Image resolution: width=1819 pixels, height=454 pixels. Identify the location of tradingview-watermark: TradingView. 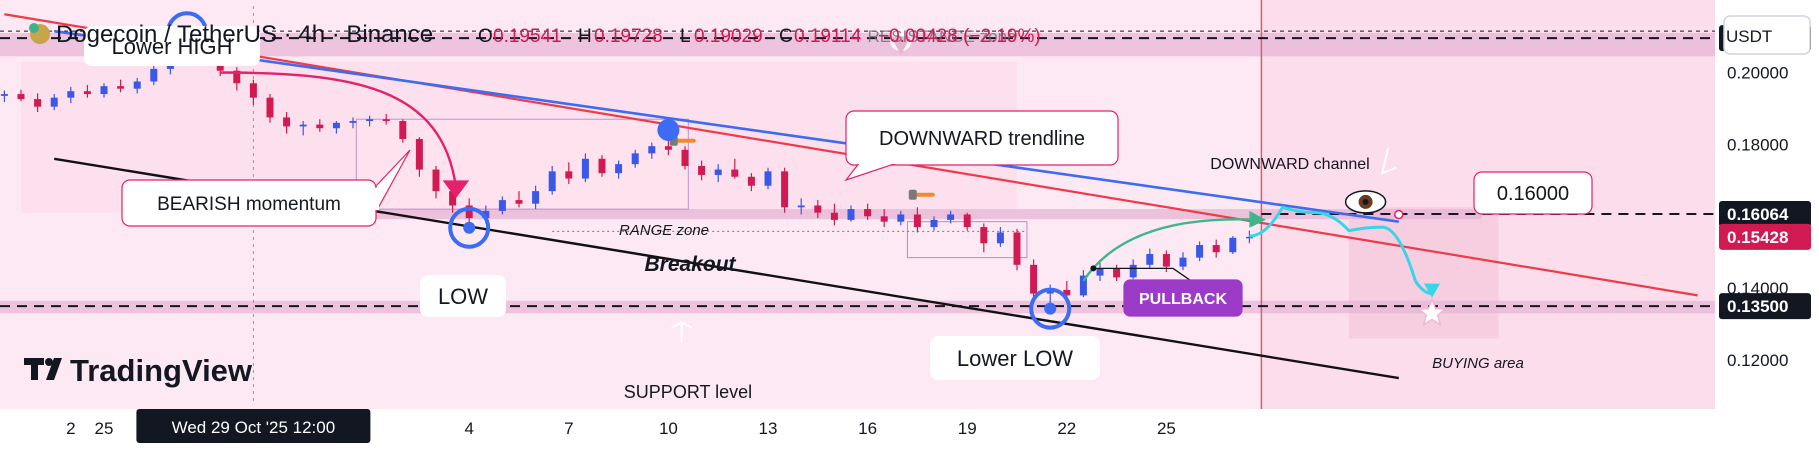
(138, 370).